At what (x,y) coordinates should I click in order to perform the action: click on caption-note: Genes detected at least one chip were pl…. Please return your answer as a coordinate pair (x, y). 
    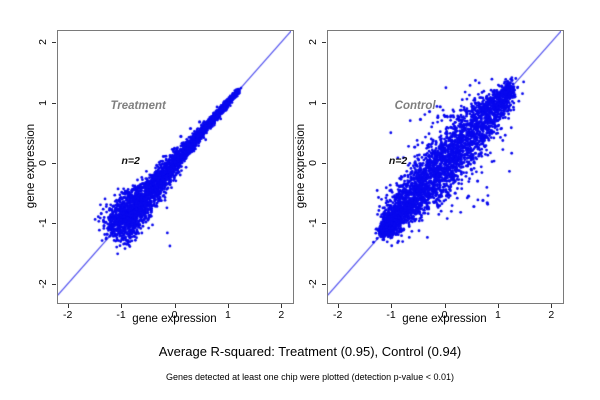
    Looking at the image, I should click on (310, 377).